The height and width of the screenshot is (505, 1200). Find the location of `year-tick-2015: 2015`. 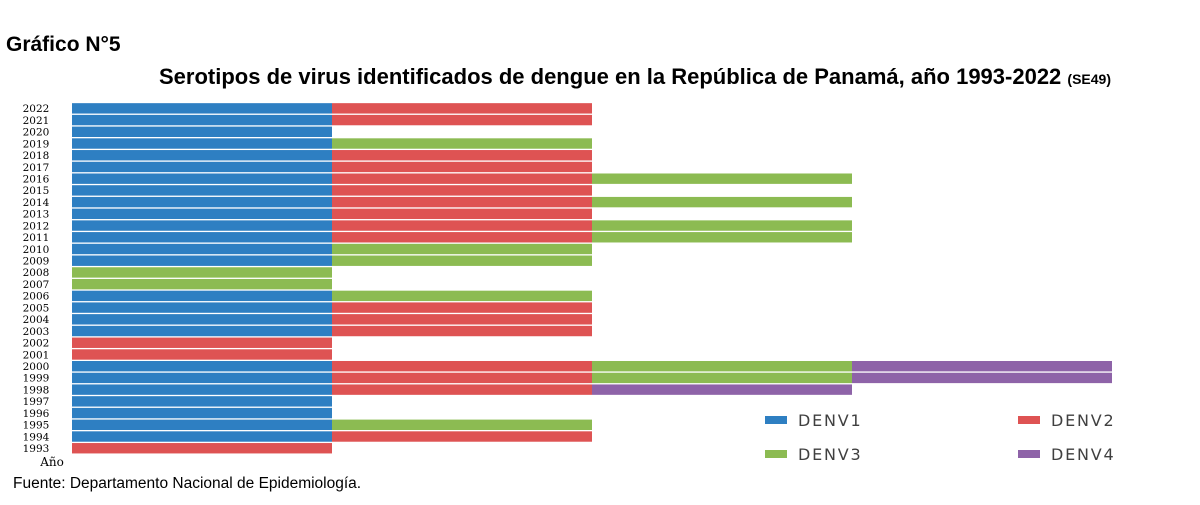

year-tick-2015: 2015 is located at coordinates (36, 191).